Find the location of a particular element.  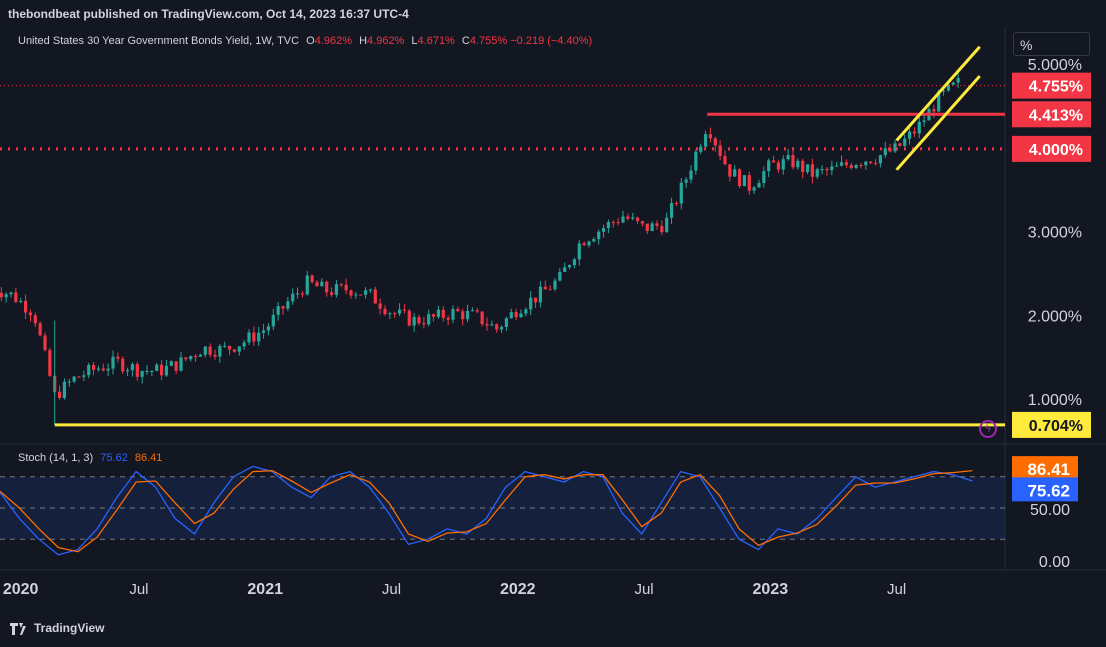

price-tag-label: 0.704% is located at coordinates (1056, 426).